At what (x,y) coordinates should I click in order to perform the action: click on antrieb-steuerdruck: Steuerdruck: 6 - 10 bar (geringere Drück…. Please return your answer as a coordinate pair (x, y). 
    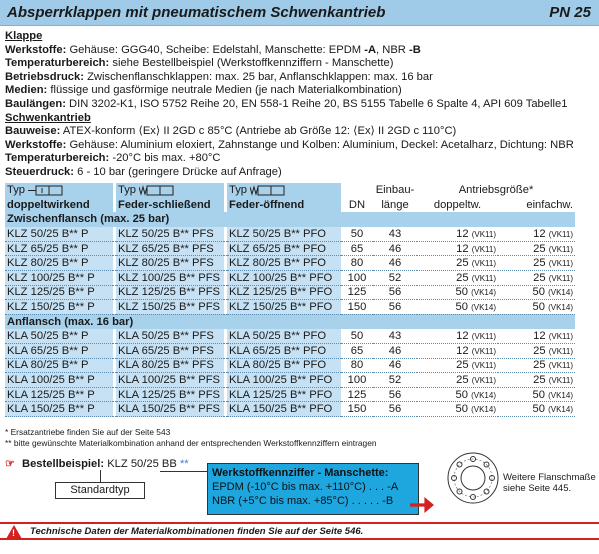
    Looking at the image, I should click on (300, 173).